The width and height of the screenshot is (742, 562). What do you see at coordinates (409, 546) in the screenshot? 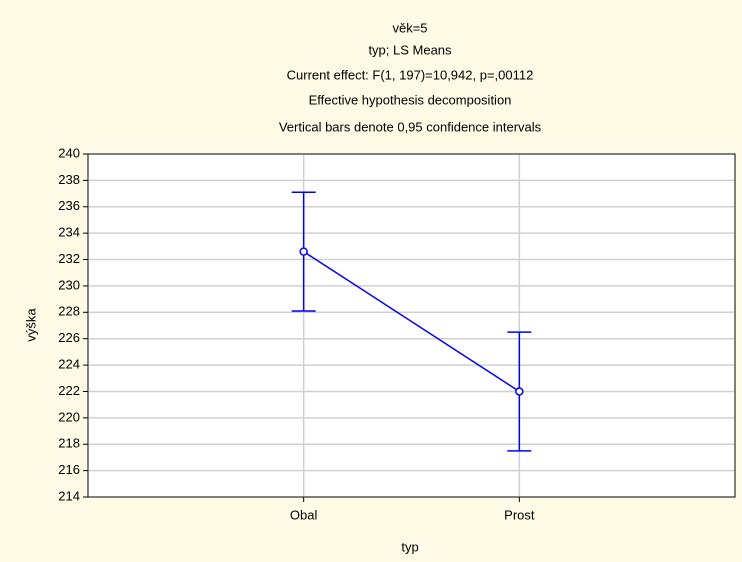
I see `x-axis-label: typ` at bounding box center [409, 546].